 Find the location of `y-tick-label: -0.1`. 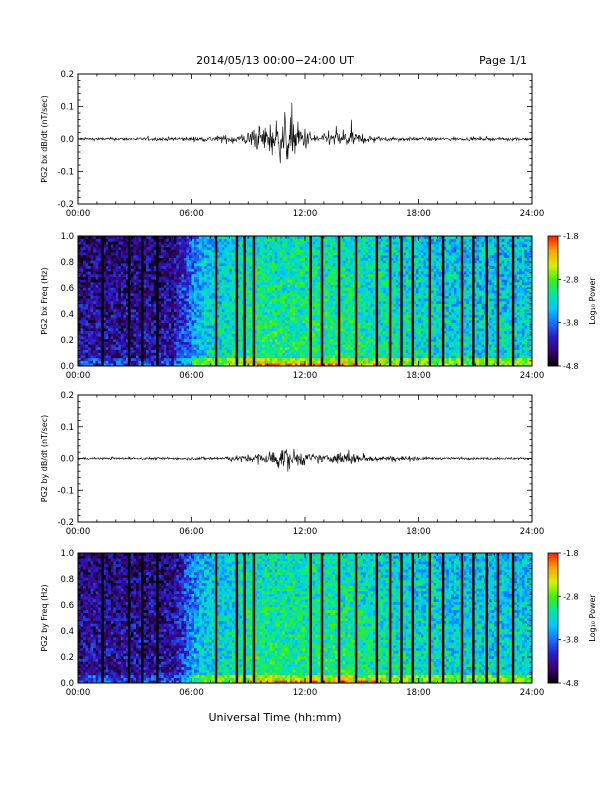

y-tick-label: -0.1 is located at coordinates (65, 173).